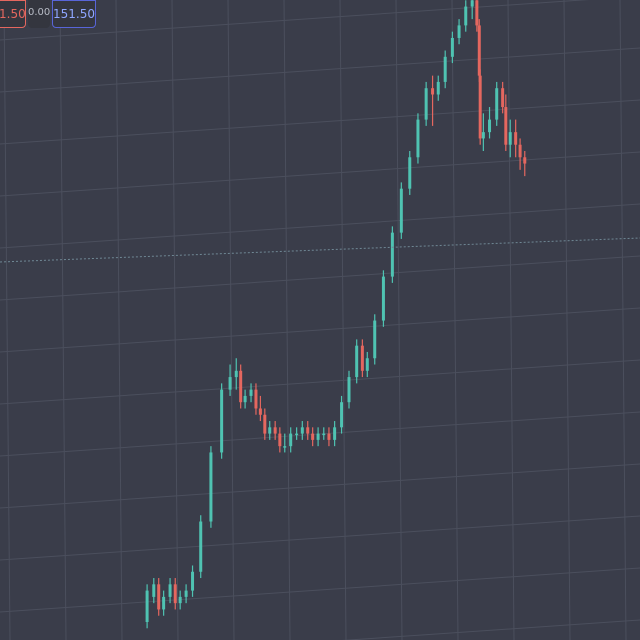  Describe the element at coordinates (74, 14) in the screenshot. I see `buy-price-button: 151.50` at that location.